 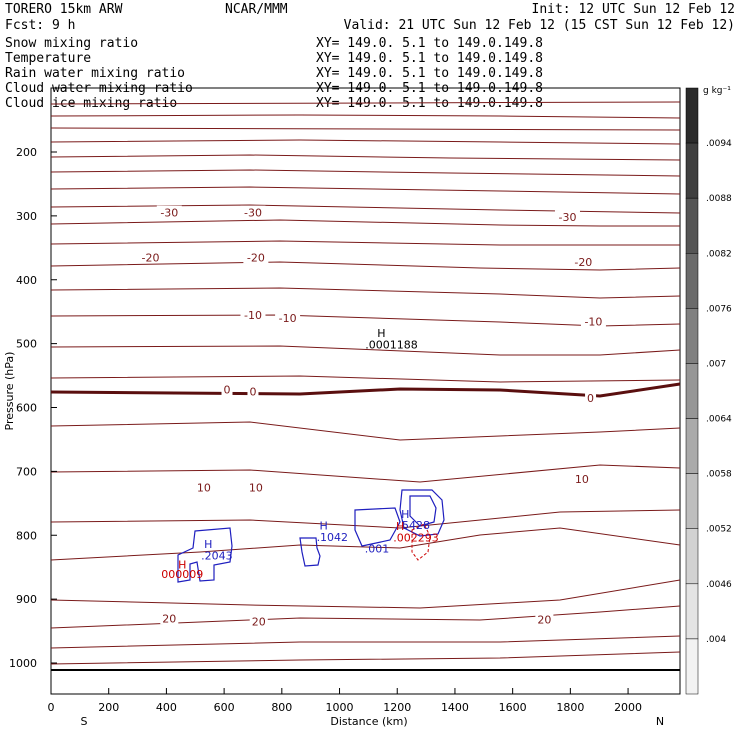 What do you see at coordinates (513, 707) in the screenshot?
I see `x-tick-label: 1600` at bounding box center [513, 707].